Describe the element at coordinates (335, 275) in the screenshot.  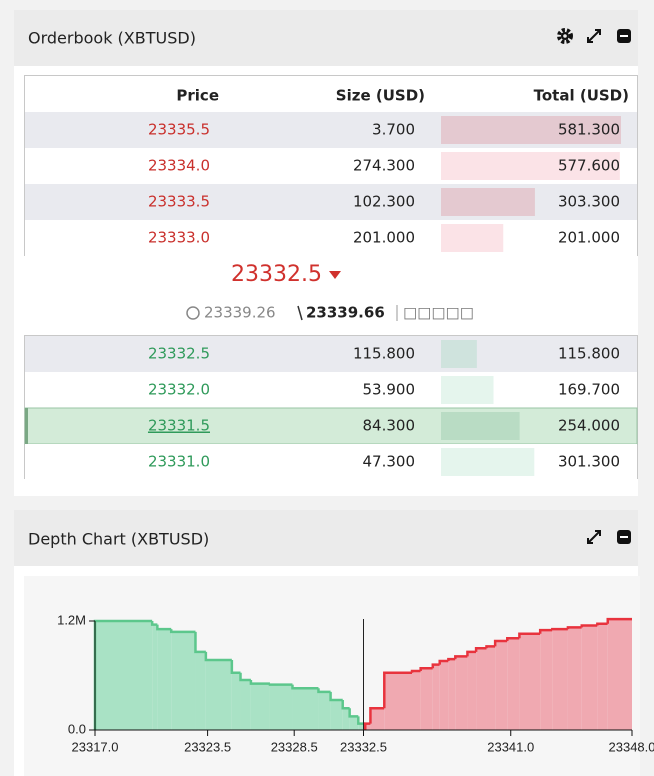
I see `down-arrow` at that location.